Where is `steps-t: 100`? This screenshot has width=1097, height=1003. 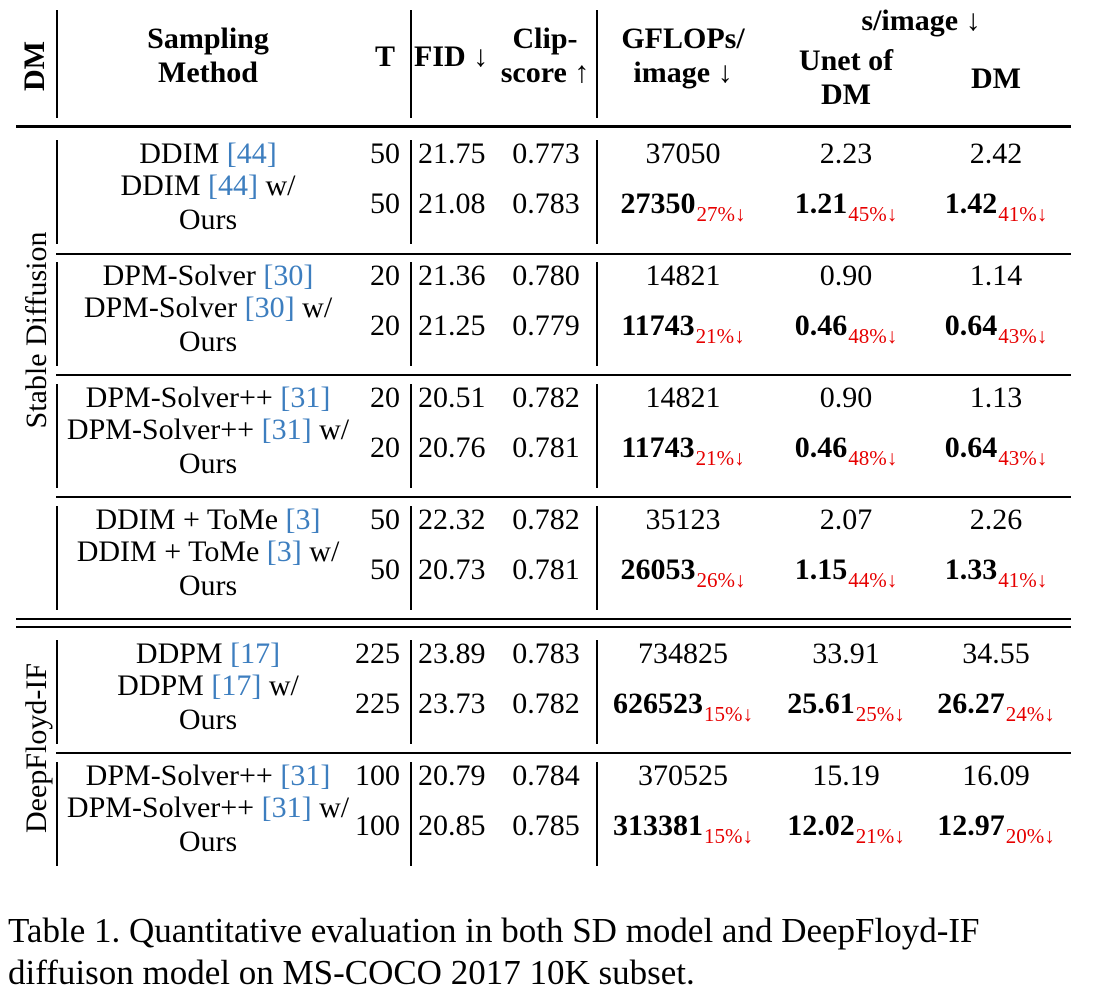
steps-t: 100 is located at coordinates (377, 825).